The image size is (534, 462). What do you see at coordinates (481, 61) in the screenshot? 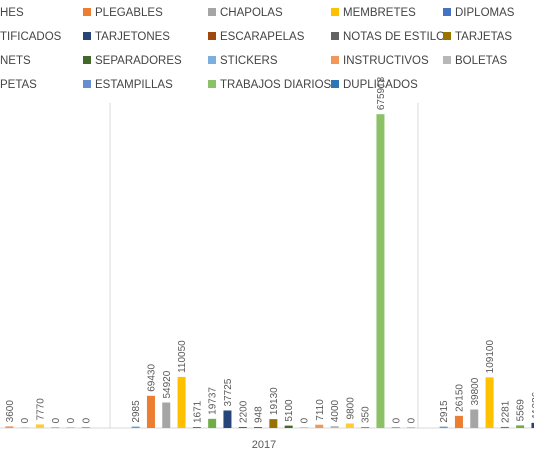
I see `legend-label-boletas: BOLETAS` at bounding box center [481, 61].